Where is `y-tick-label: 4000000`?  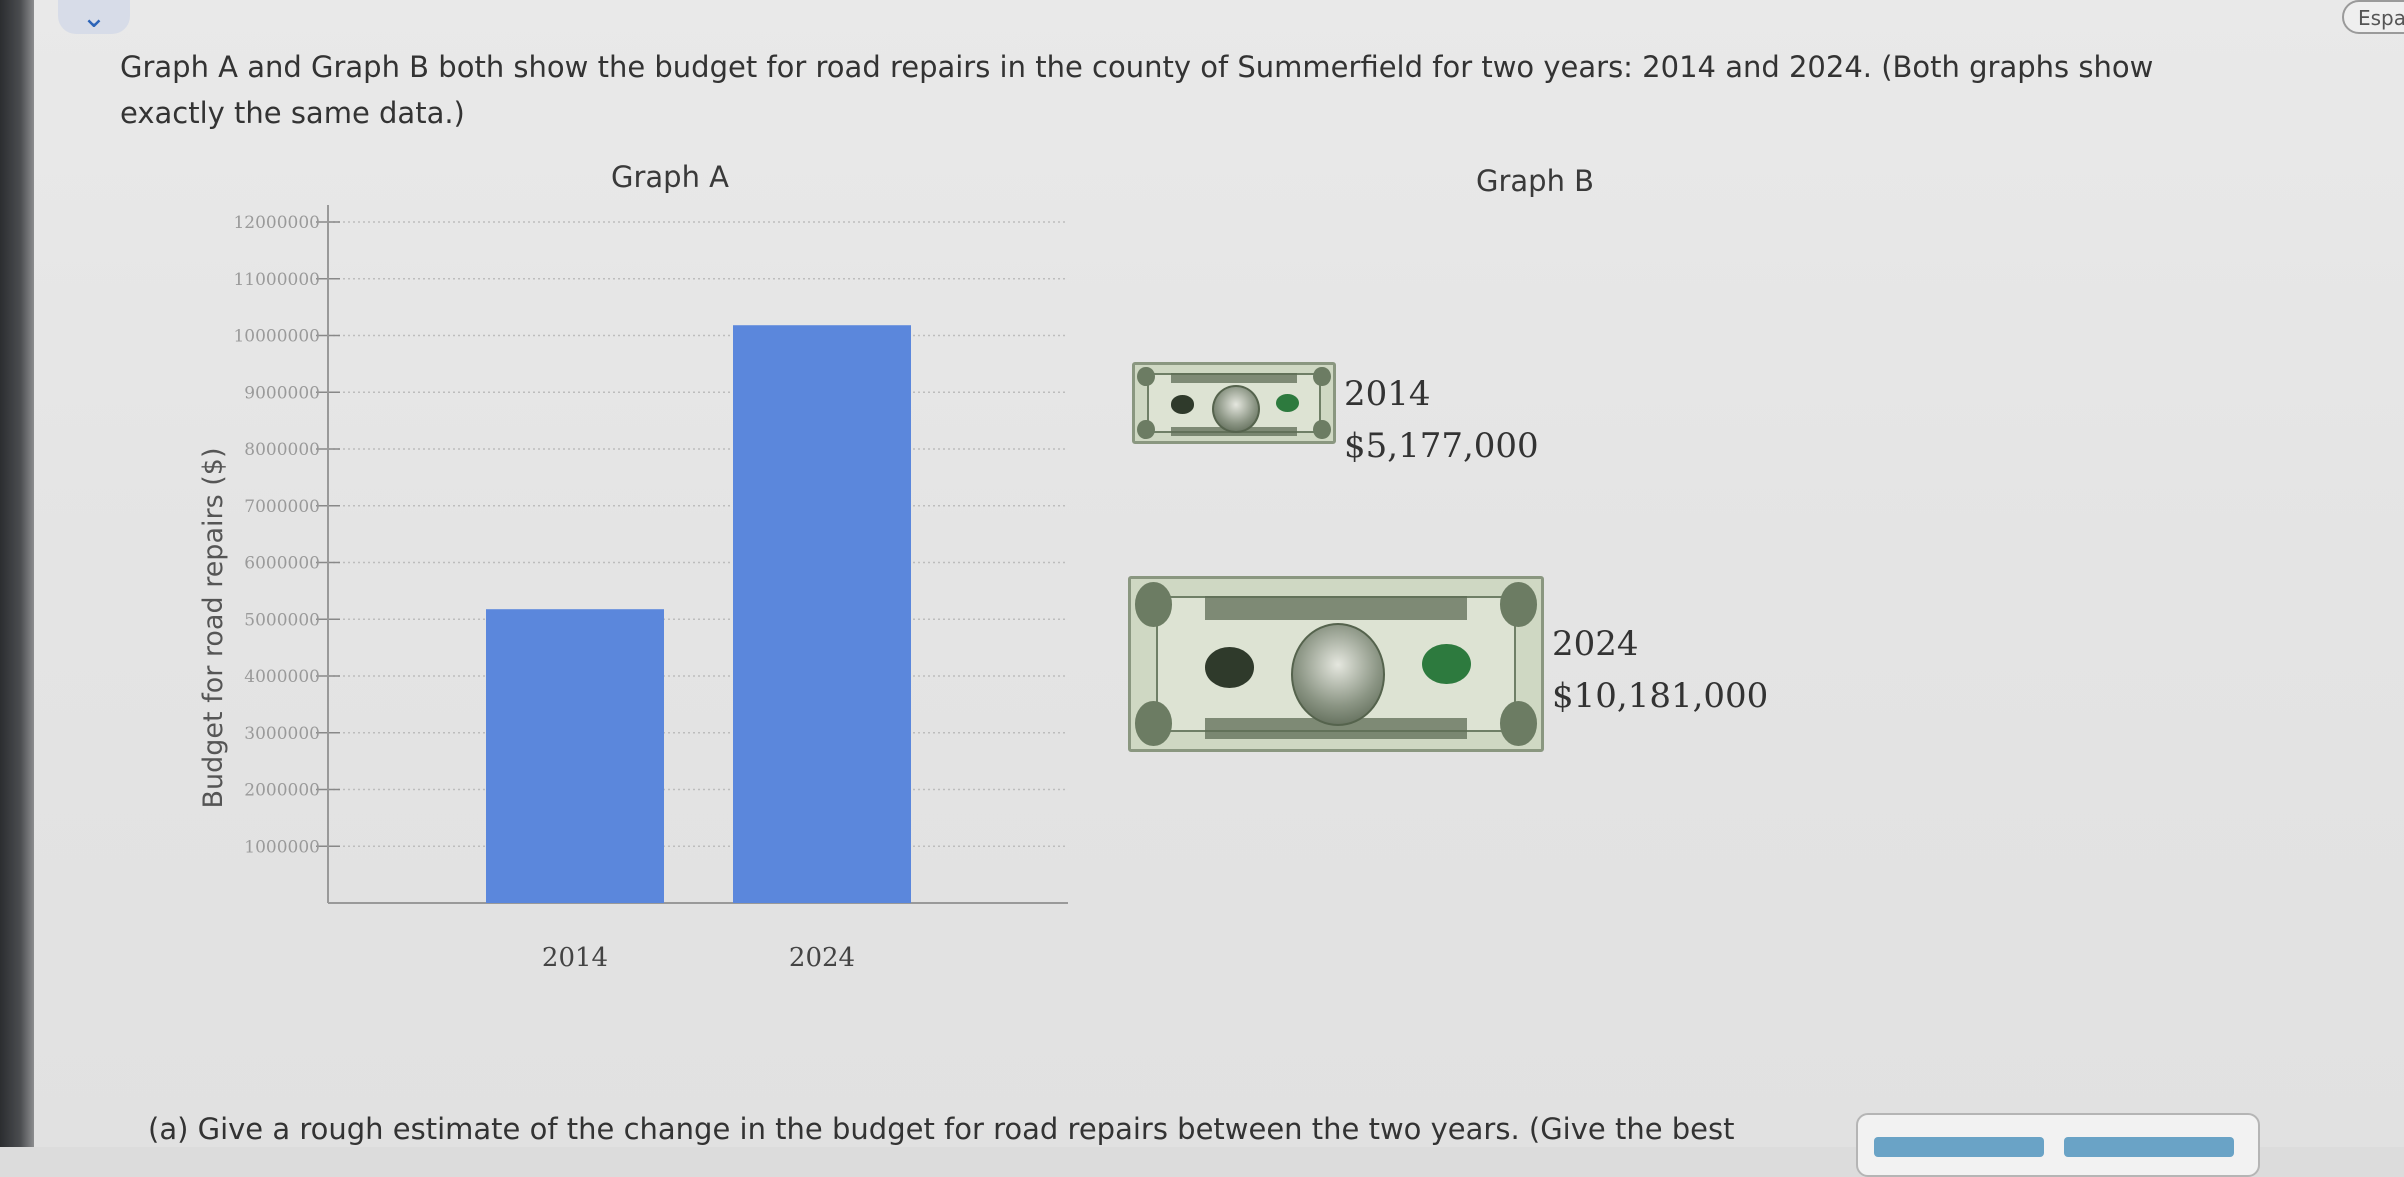 y-tick-label: 4000000 is located at coordinates (282, 677).